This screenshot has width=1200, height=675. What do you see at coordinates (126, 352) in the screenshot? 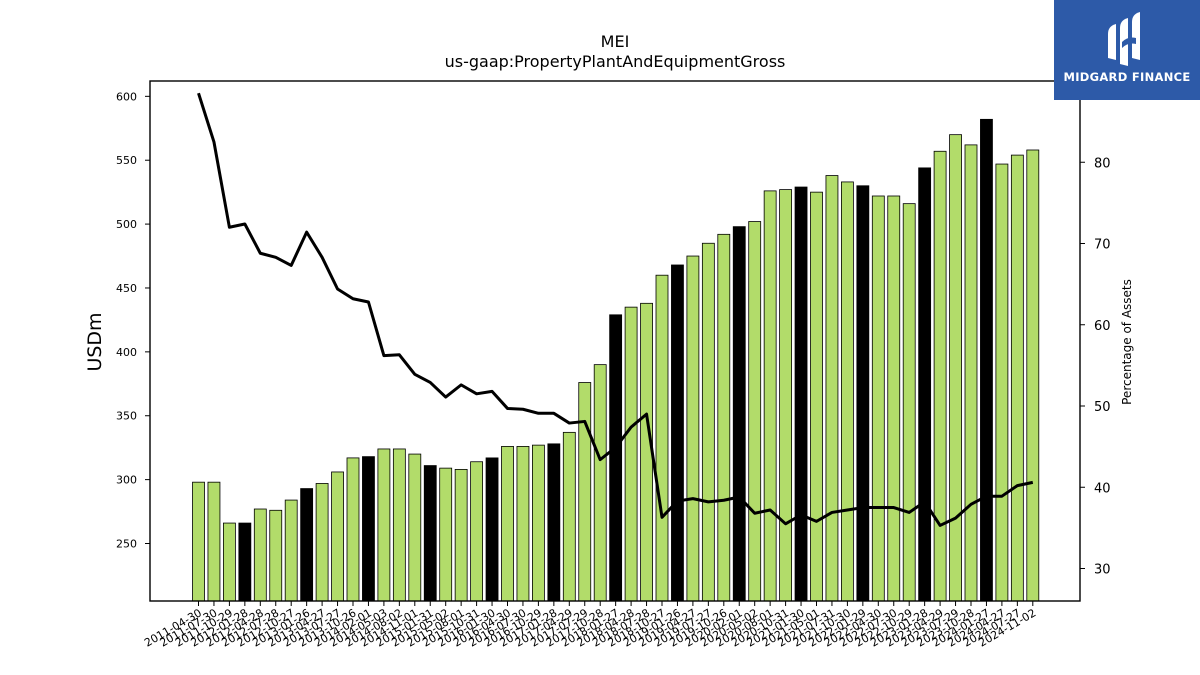
I see `y-tick-label: 400` at bounding box center [126, 352].